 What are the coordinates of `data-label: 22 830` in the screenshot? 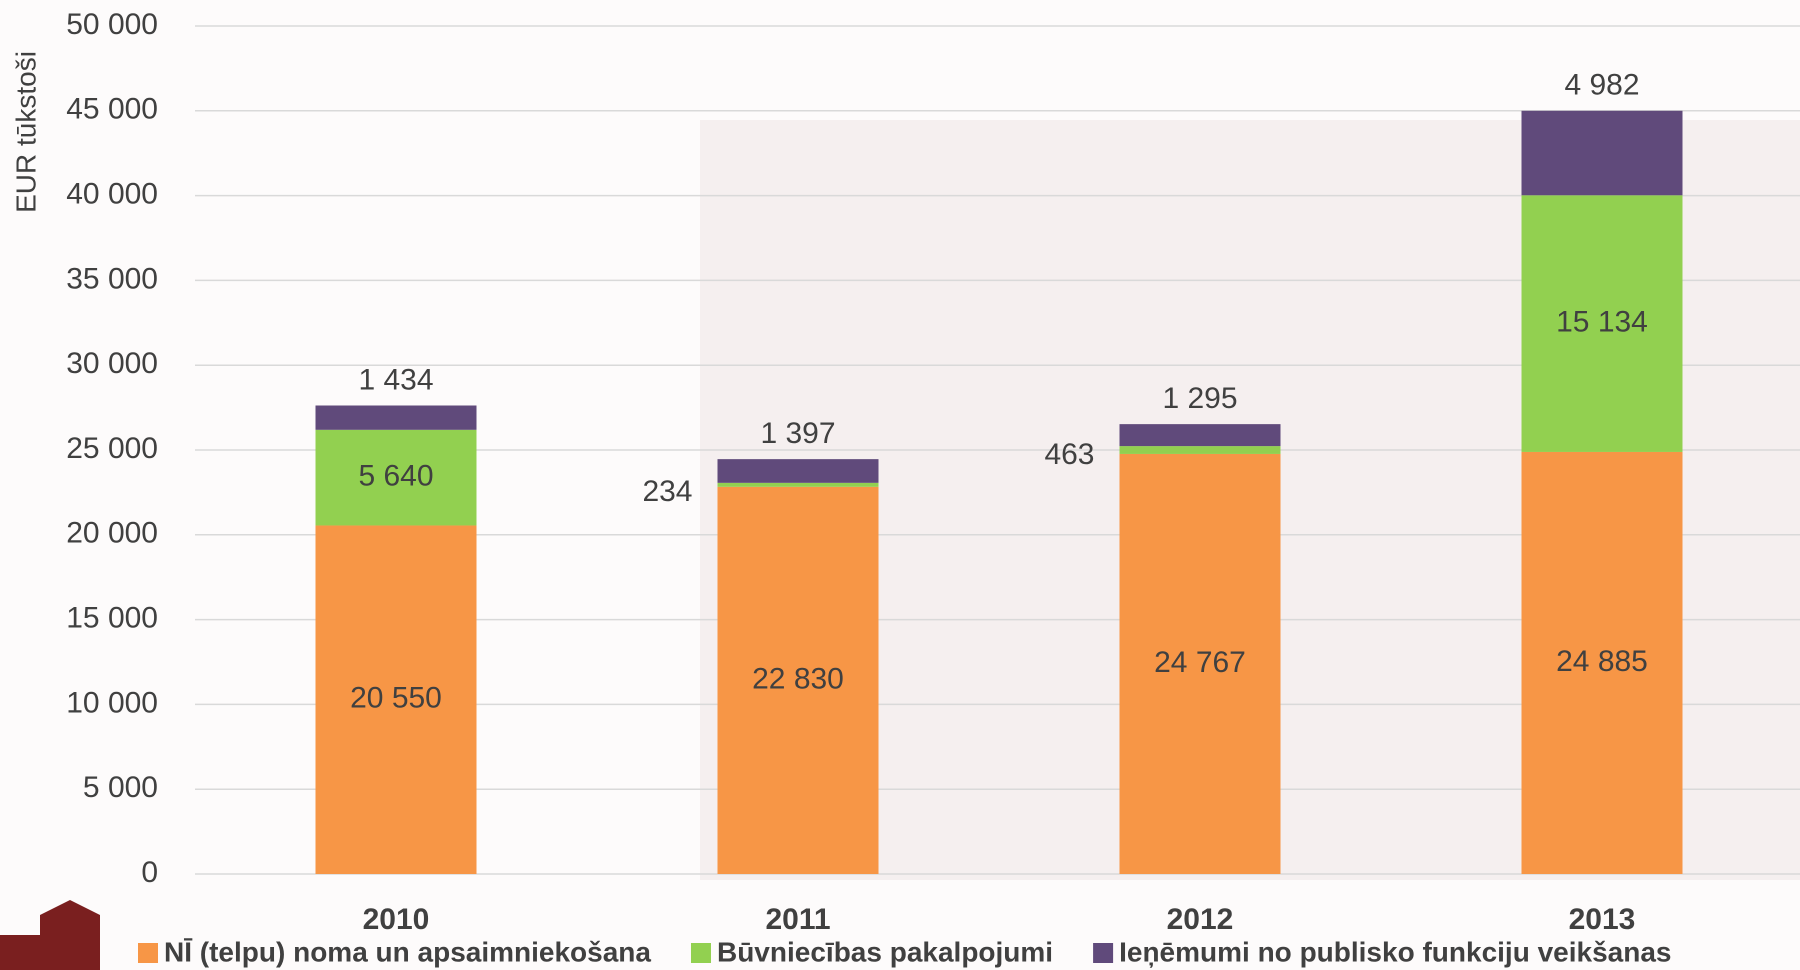 It's located at (798, 678).